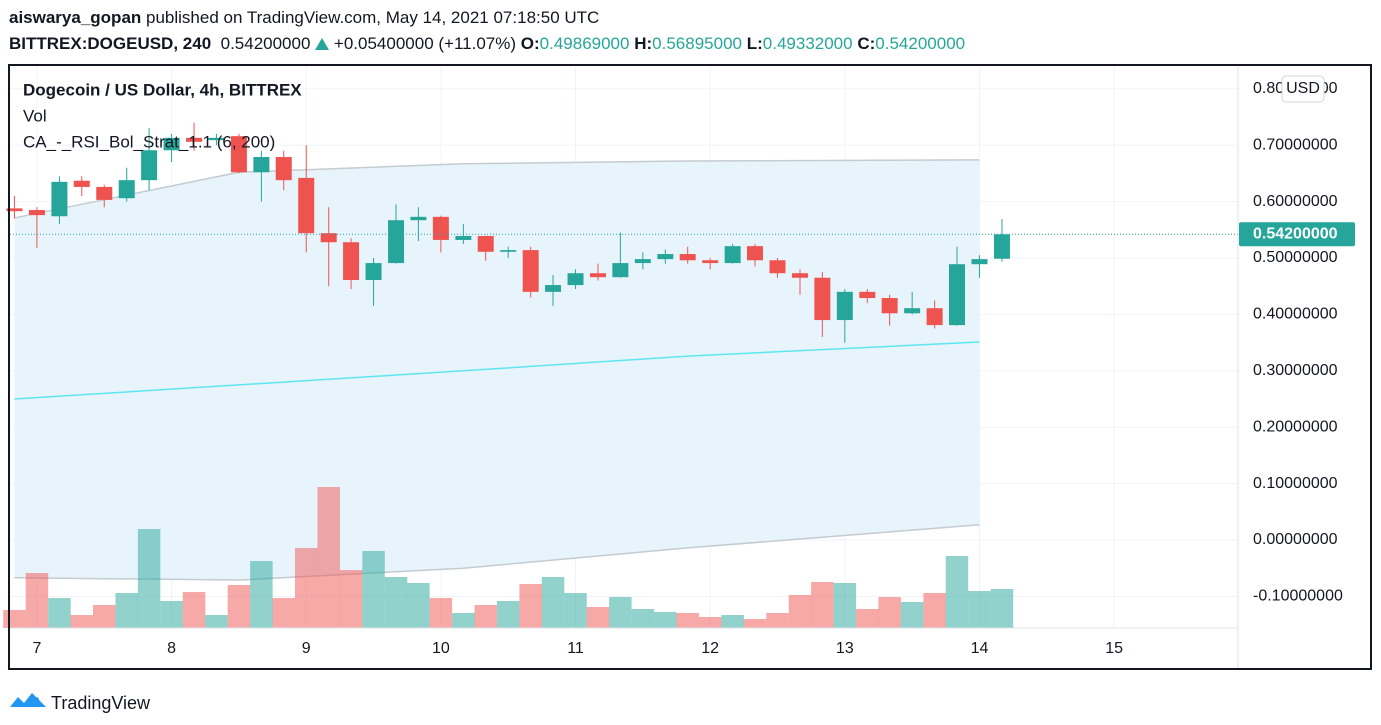 The image size is (1381, 725). Describe the element at coordinates (36, 648) in the screenshot. I see `x-tick-label: 7` at that location.